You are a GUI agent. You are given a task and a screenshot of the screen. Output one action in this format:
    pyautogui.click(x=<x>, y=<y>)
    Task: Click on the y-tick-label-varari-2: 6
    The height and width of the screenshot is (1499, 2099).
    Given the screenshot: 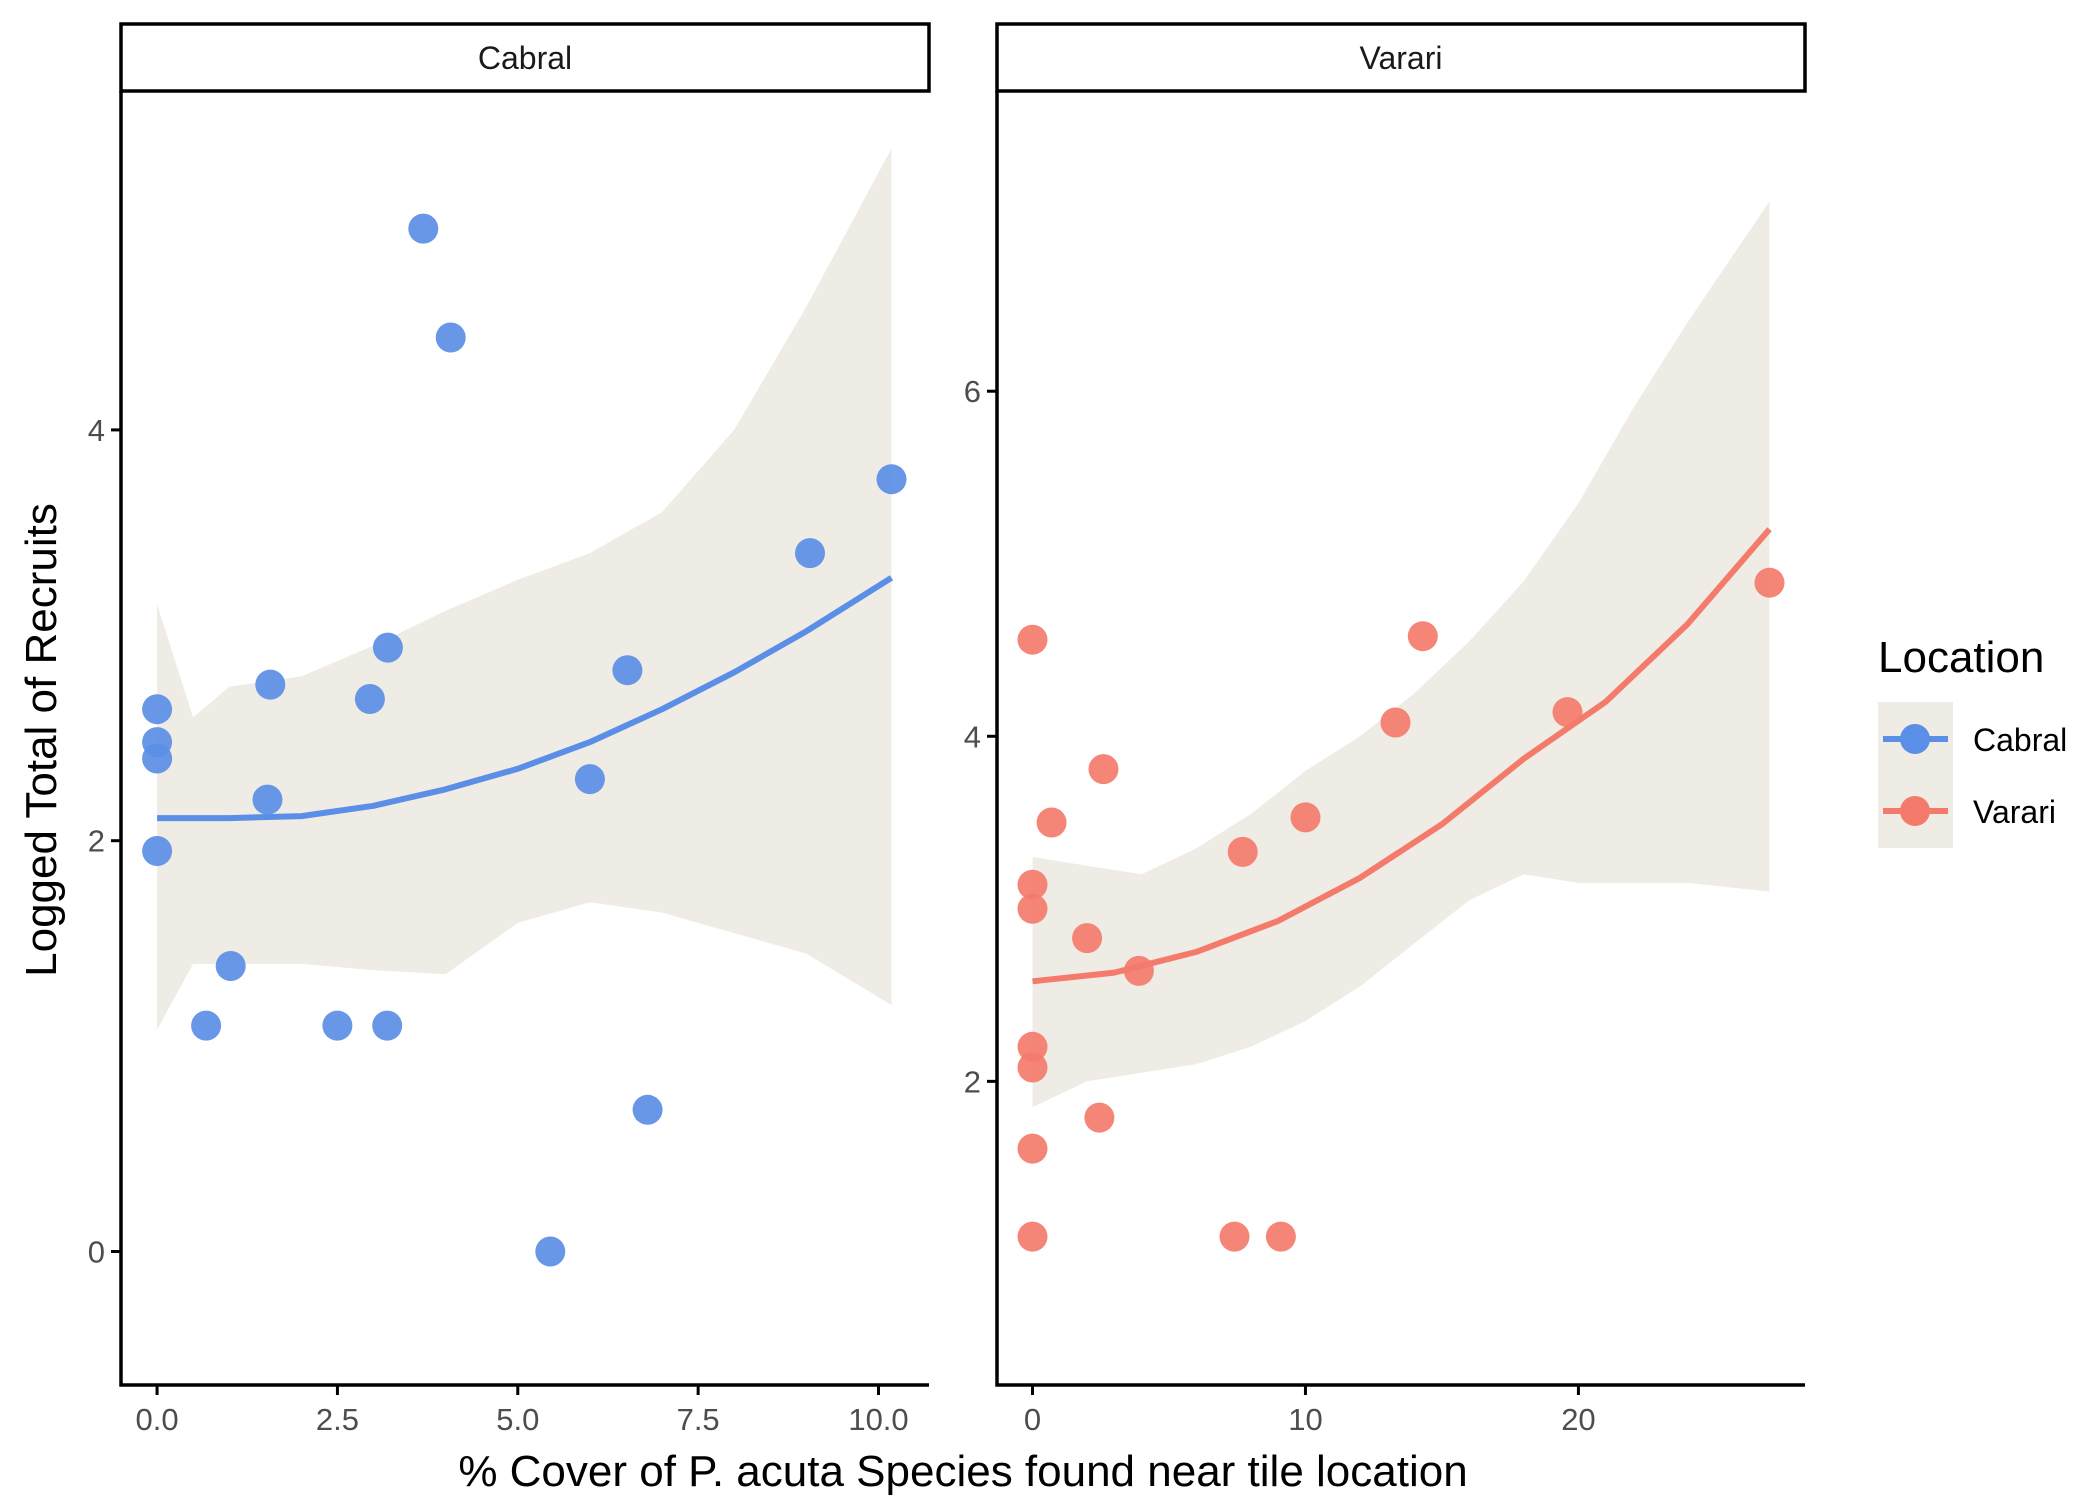 What is the action you would take?
    pyautogui.click(x=972, y=391)
    